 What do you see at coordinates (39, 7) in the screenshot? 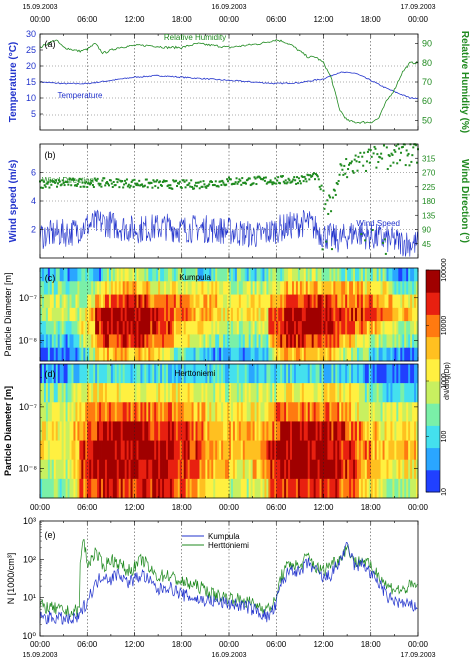
I see `top-date-label: 15.09.2003` at bounding box center [39, 7].